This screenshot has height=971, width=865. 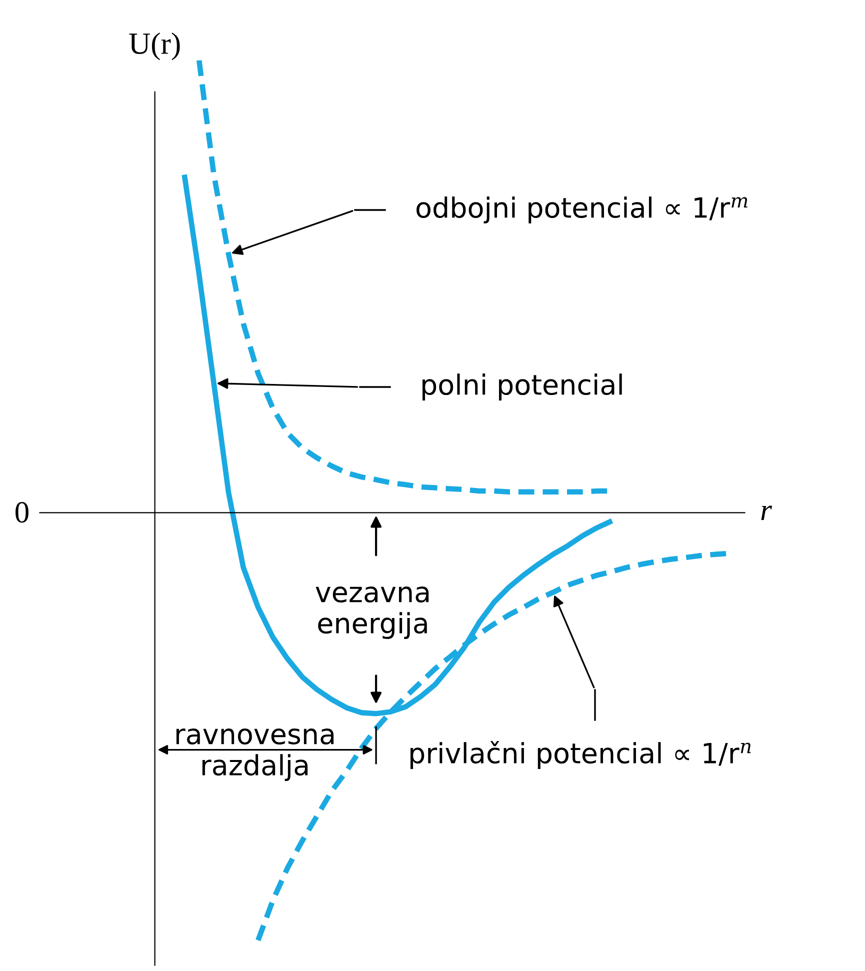 What do you see at coordinates (372, 612) in the screenshot?
I see `annotation: vezavna energija` at bounding box center [372, 612].